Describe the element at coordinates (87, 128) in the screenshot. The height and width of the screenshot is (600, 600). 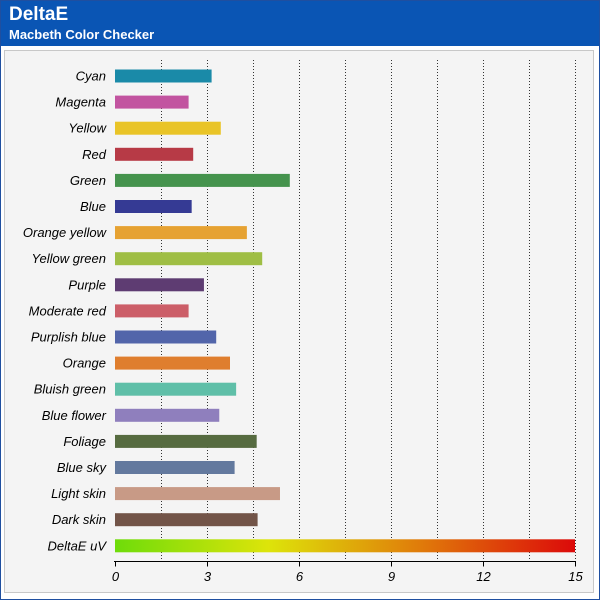
I see `category-label: Yellow` at that location.